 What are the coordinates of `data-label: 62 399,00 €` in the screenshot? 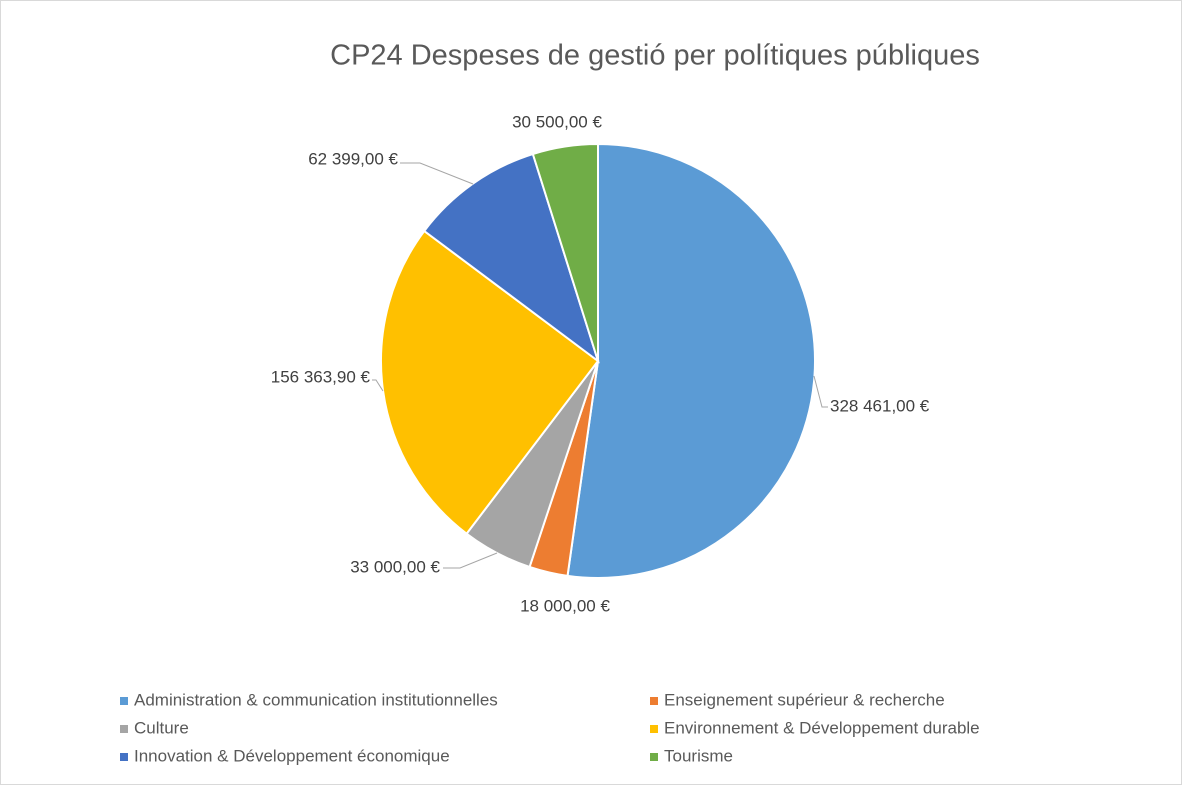 It's located at (353, 158).